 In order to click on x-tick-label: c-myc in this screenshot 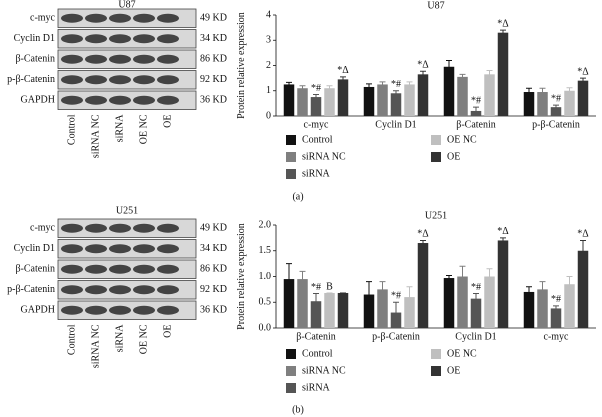, I will do `click(557, 336)`.